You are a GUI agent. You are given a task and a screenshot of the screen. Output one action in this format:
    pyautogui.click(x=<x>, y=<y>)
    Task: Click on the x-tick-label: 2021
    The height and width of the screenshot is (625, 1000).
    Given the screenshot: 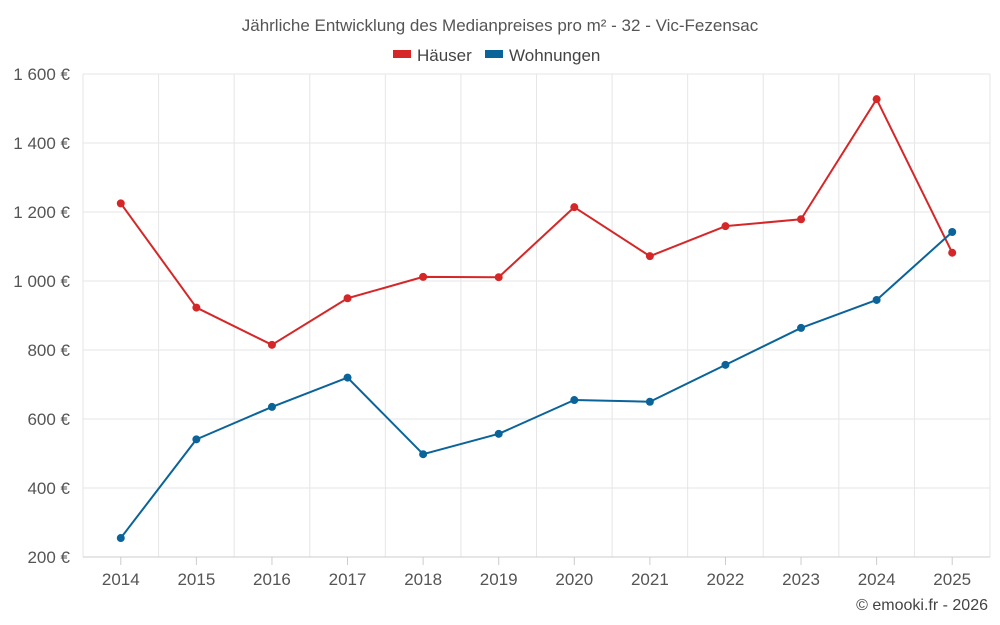 What is the action you would take?
    pyautogui.click(x=650, y=579)
    